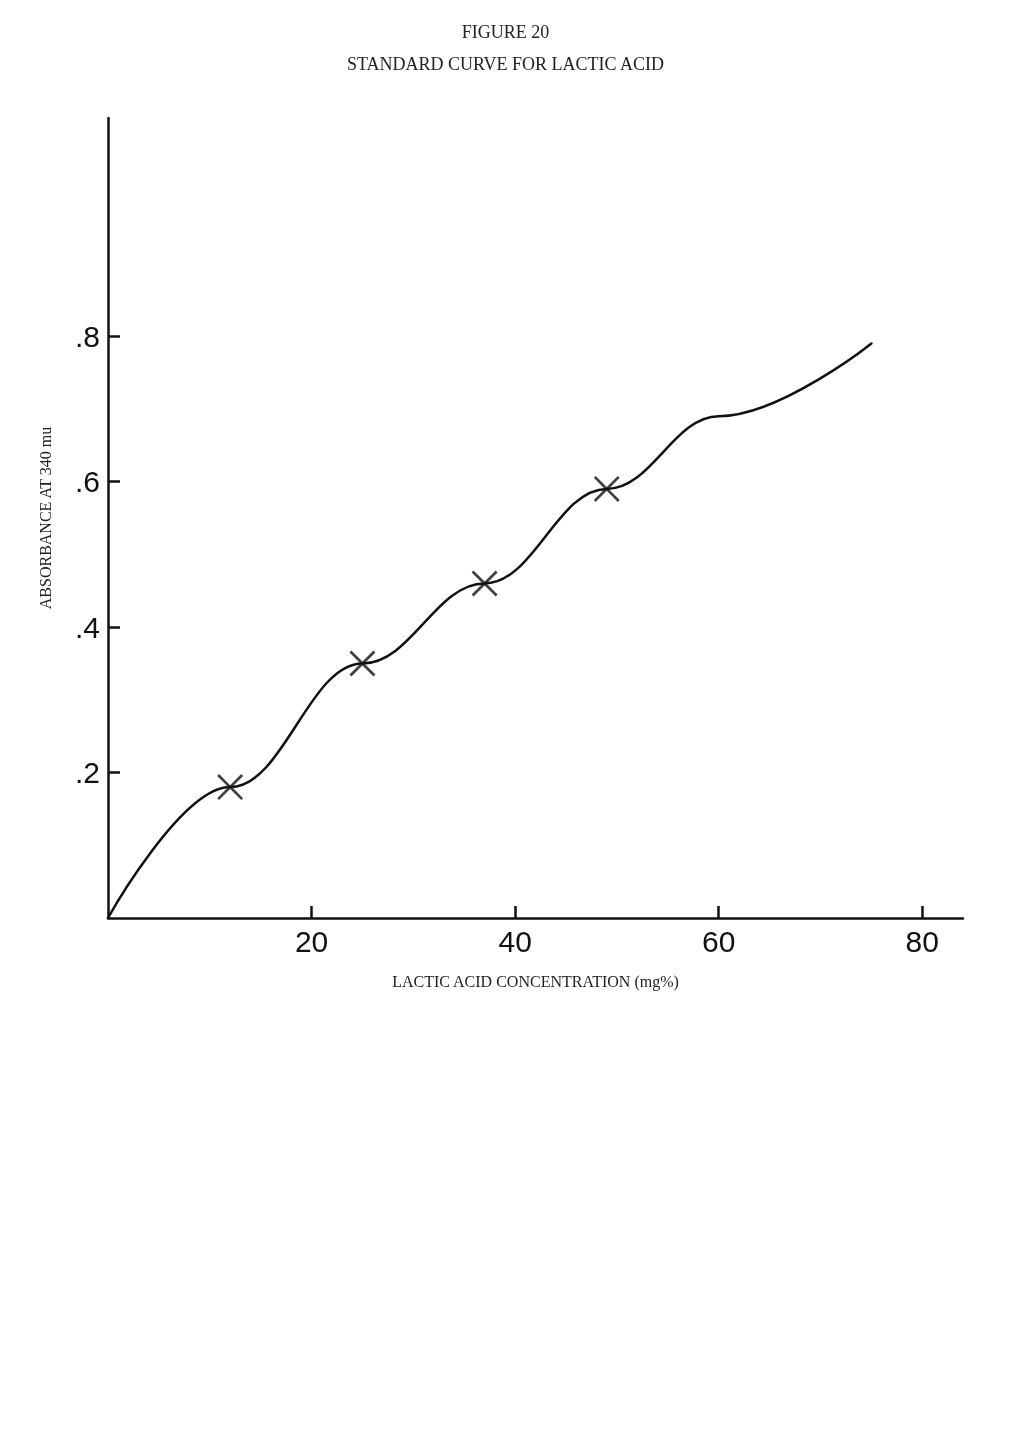 The image size is (1015, 1433). I want to click on x-tick-label: 60, so click(719, 941).